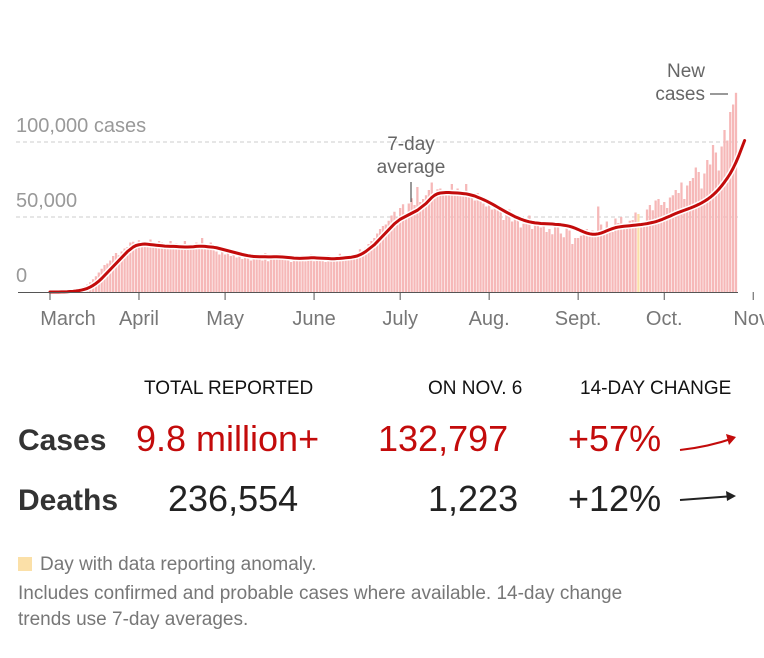  Describe the element at coordinates (664, 319) in the screenshot. I see `x-tick-label: Oct.` at that location.